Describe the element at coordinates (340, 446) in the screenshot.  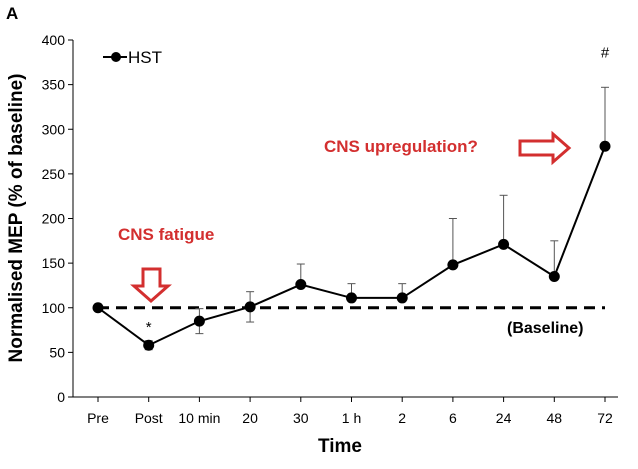
I see `x-axis-title: Time` at that location.